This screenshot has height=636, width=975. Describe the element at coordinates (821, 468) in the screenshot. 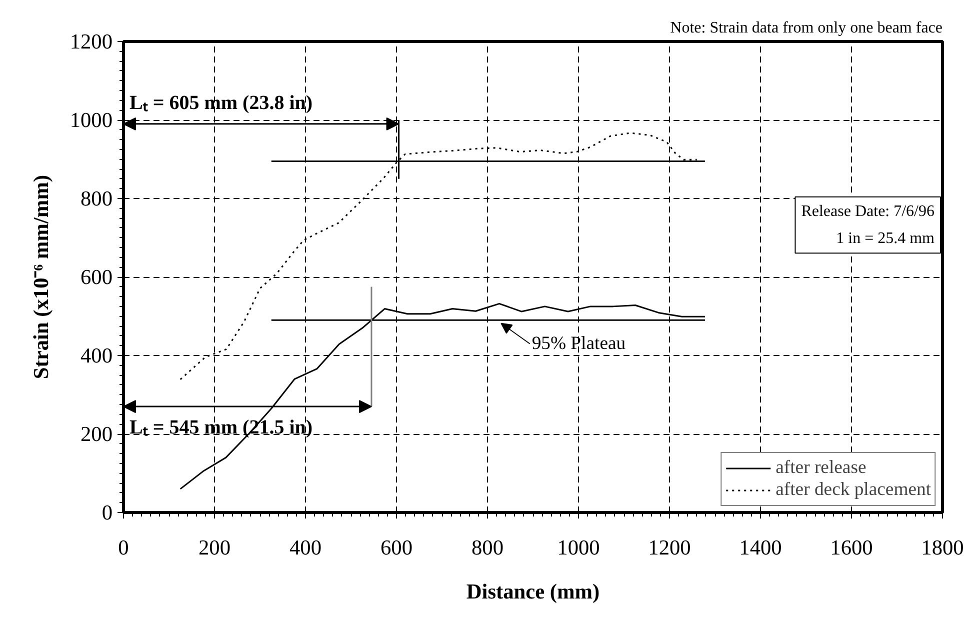

I see `legend-label: after release` at that location.